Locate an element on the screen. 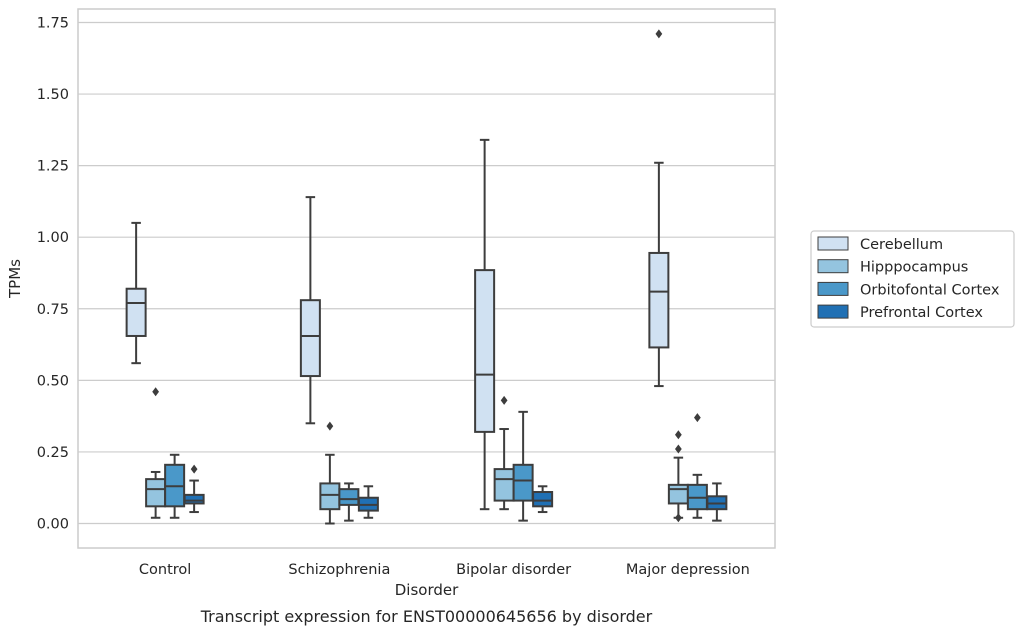 This screenshot has width=1023, height=634. x-axis-label: Disorder is located at coordinates (427, 590).